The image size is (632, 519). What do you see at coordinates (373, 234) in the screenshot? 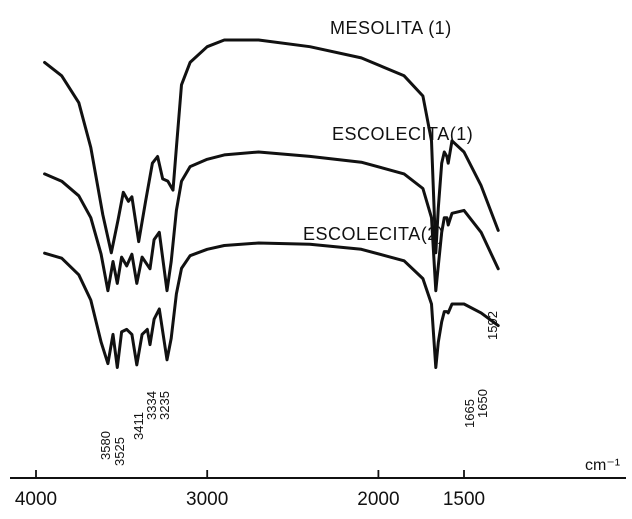
I see `series-label-3: ESCOLECITA(2)` at bounding box center [373, 234].